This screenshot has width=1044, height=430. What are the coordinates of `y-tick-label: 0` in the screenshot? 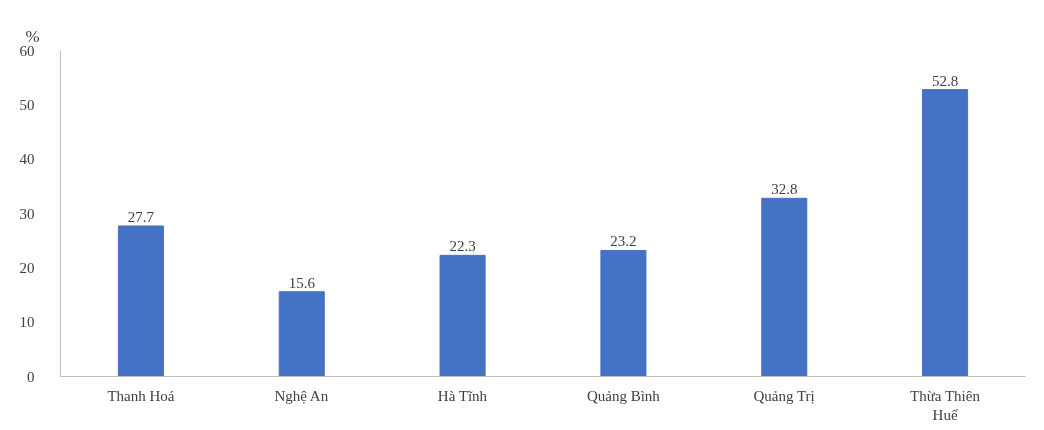 It's located at (31, 376).